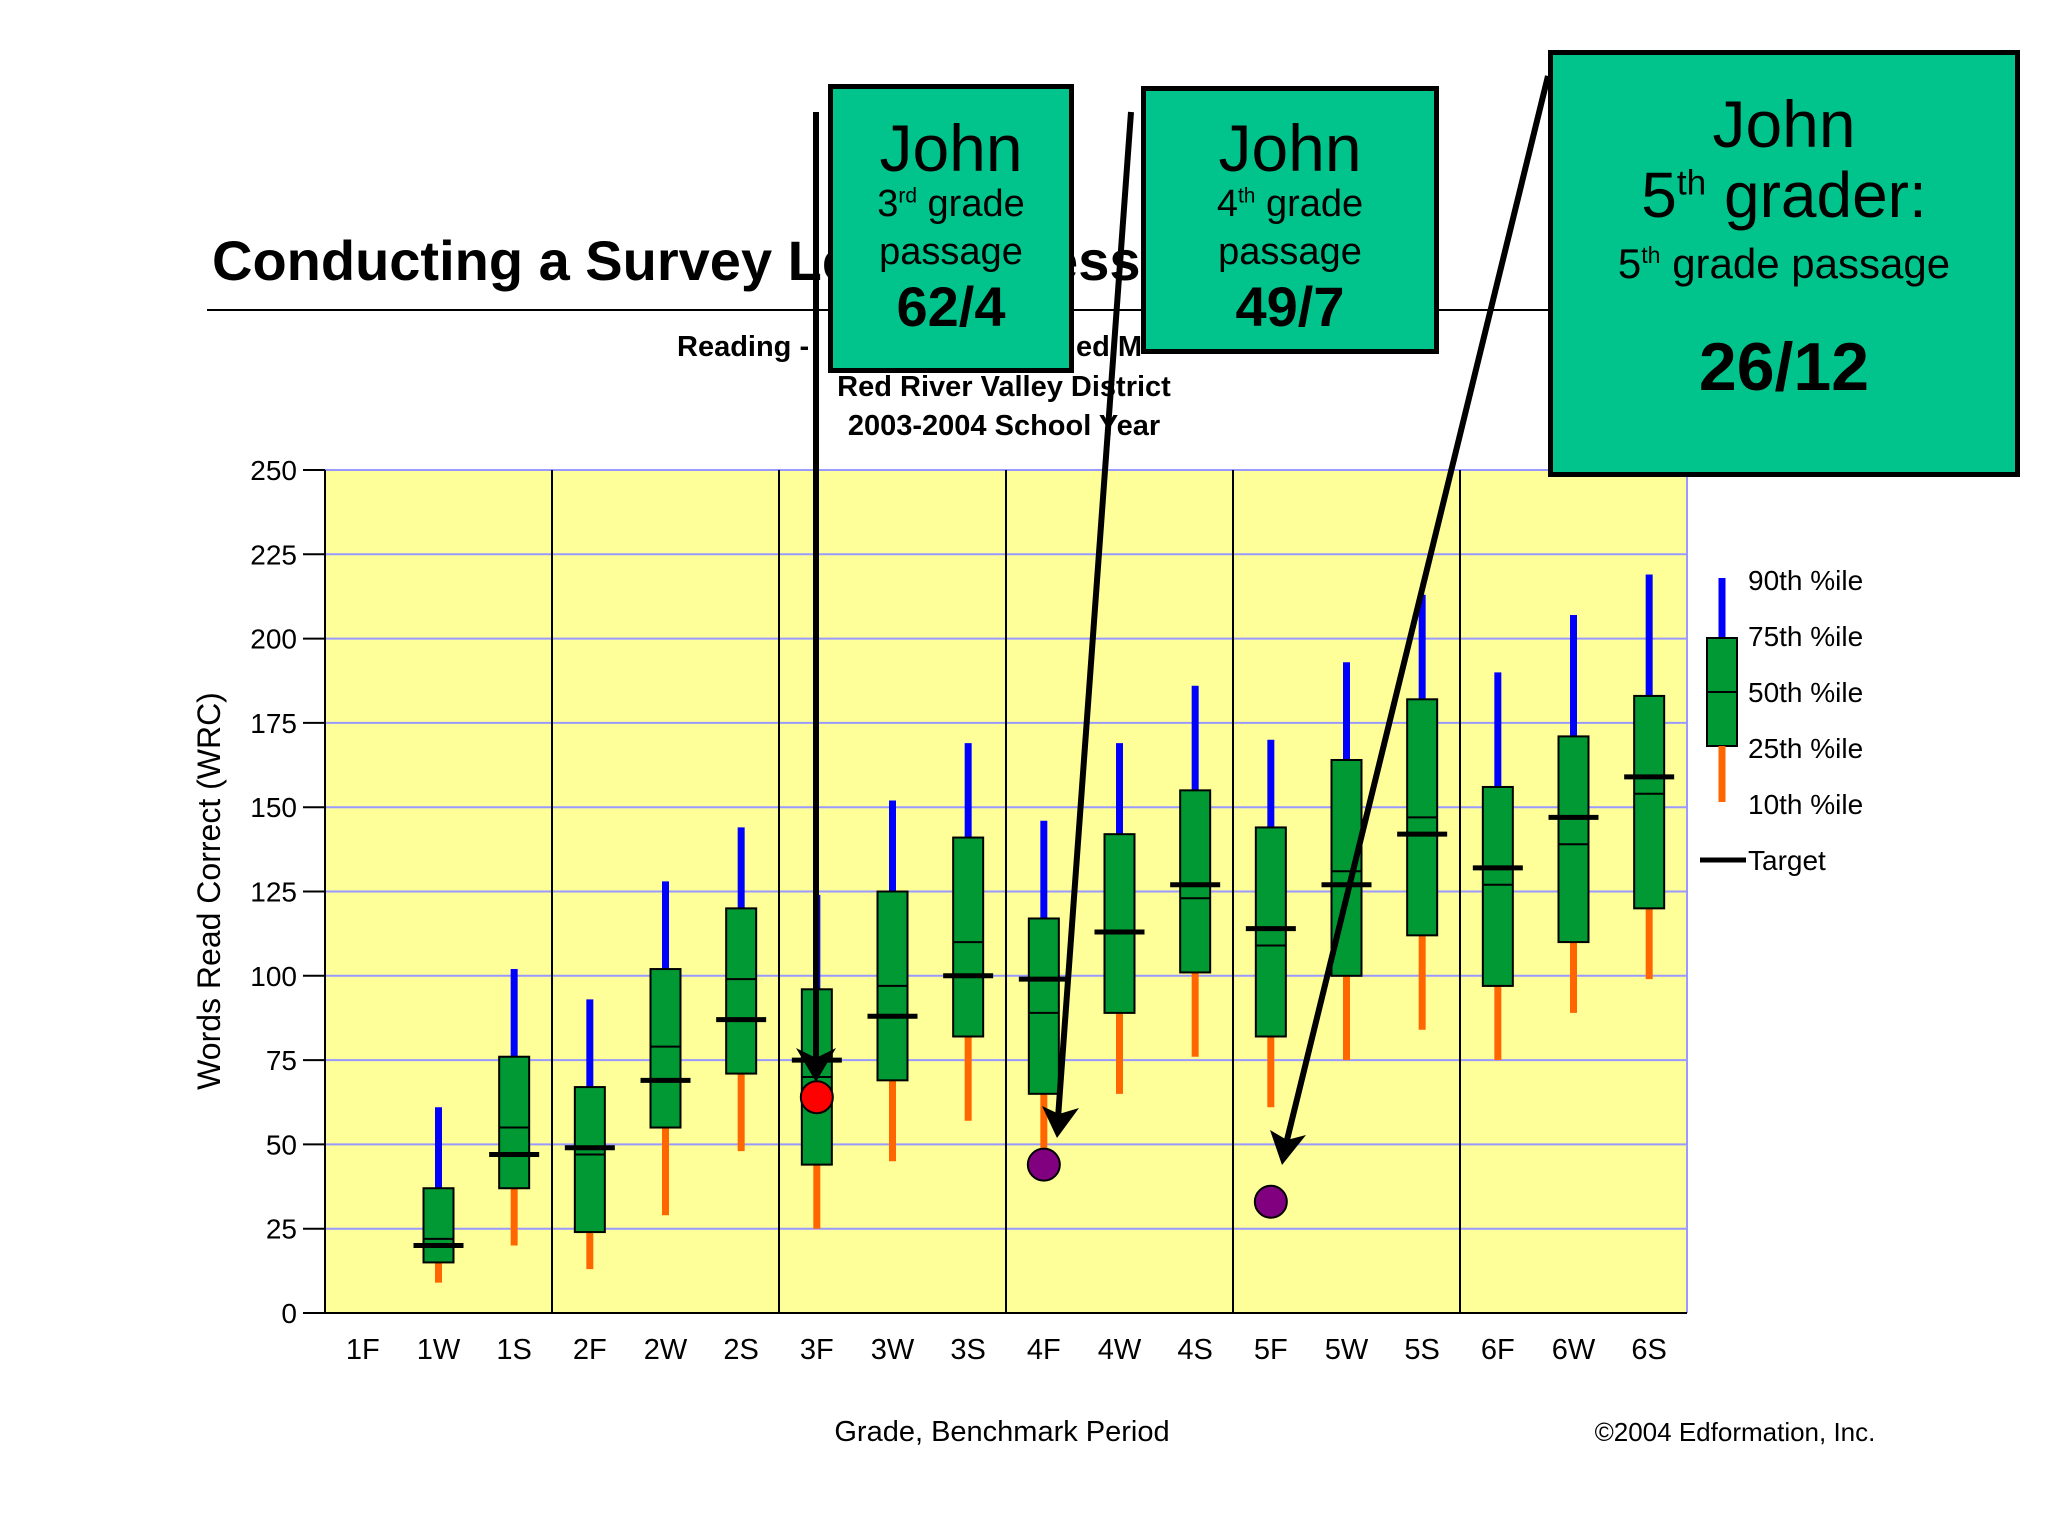  What do you see at coordinates (951, 204) in the screenshot?
I see `callout-grade: 3rd grade` at bounding box center [951, 204].